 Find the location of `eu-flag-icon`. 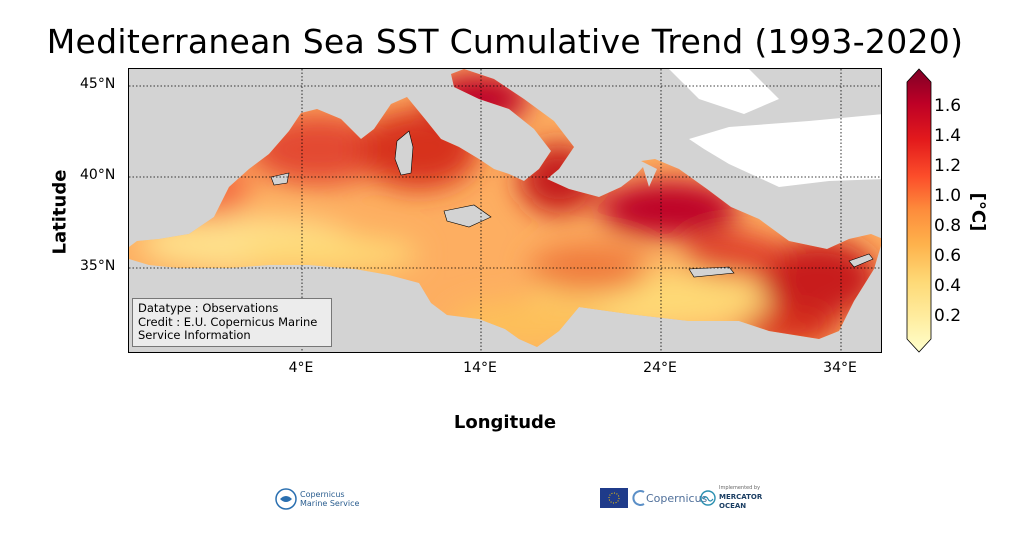

eu-flag-icon is located at coordinates (614, 498).